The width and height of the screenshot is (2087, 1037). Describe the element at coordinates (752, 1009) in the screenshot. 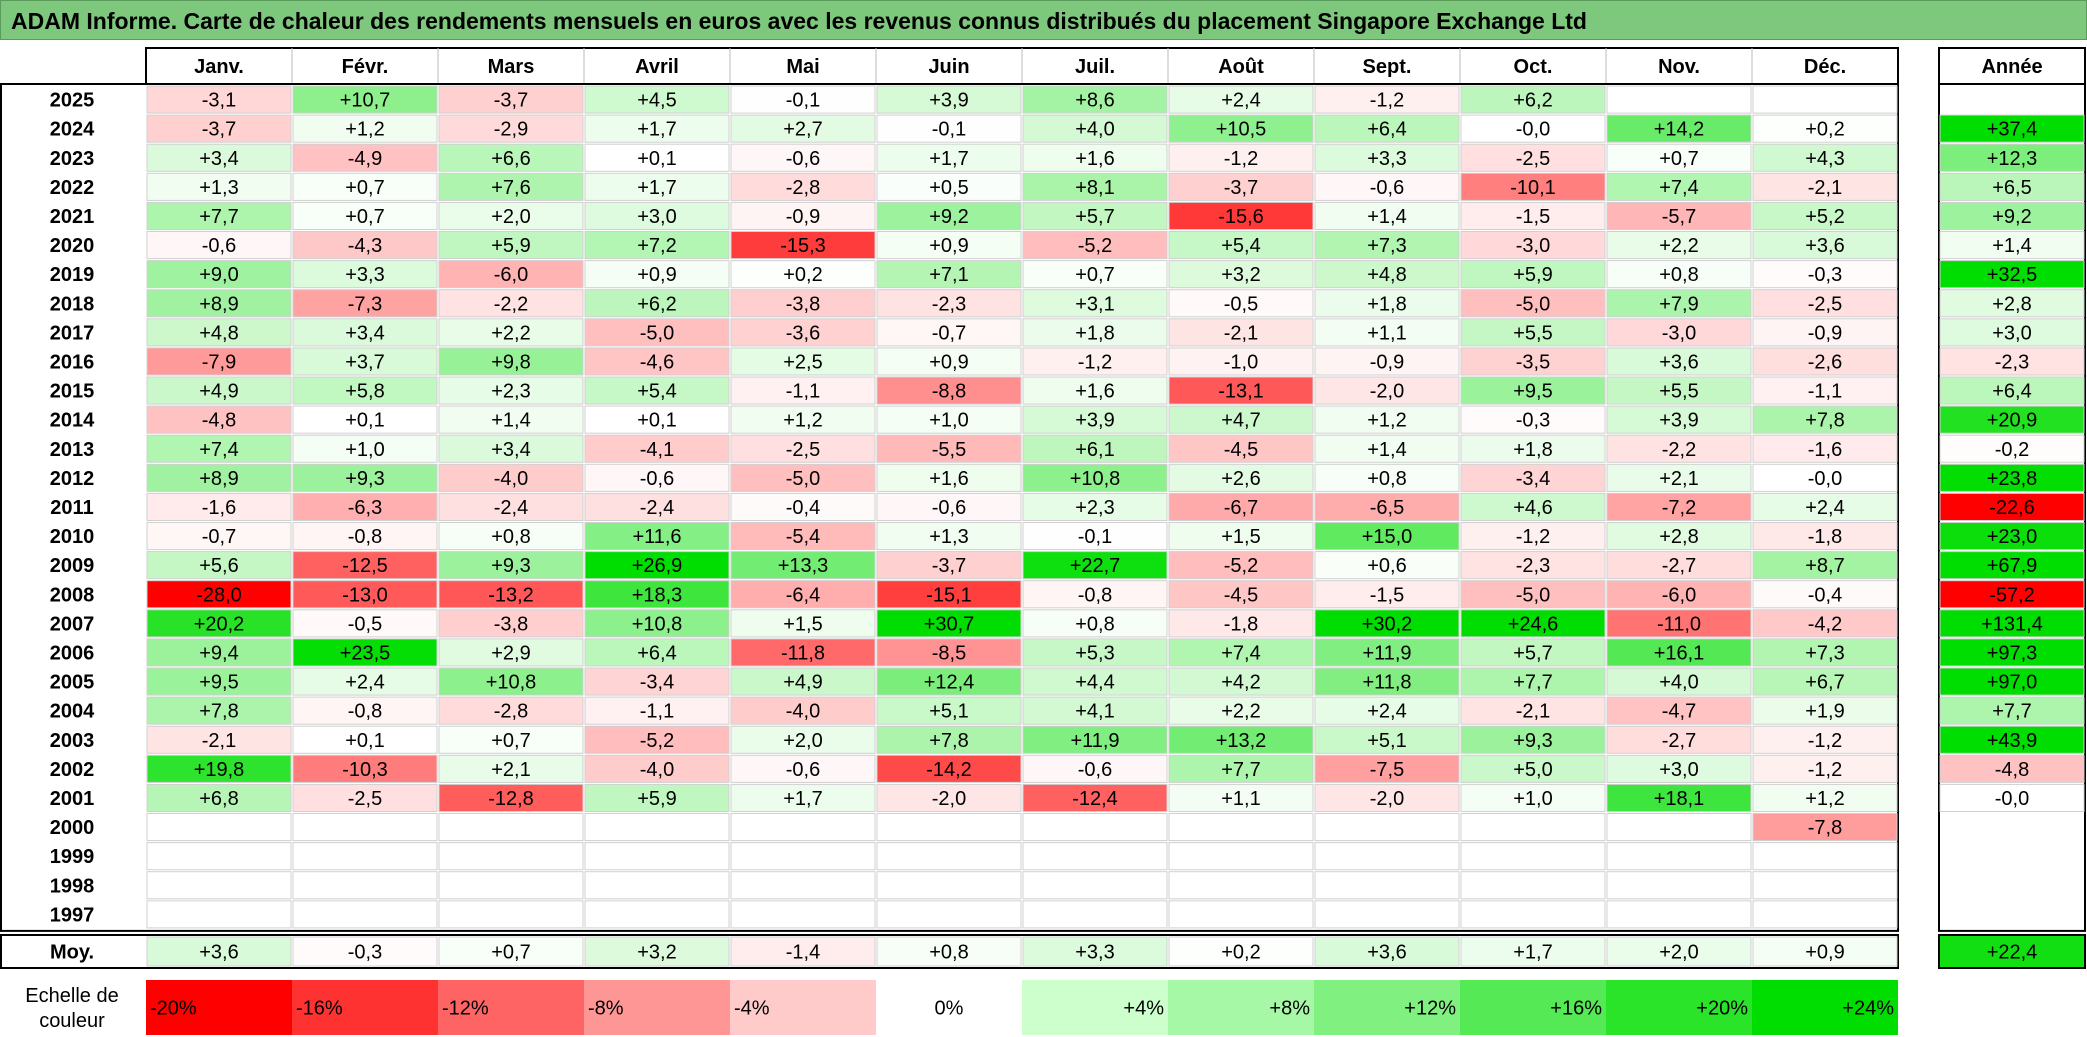

I see `scale-value: -4%` at that location.